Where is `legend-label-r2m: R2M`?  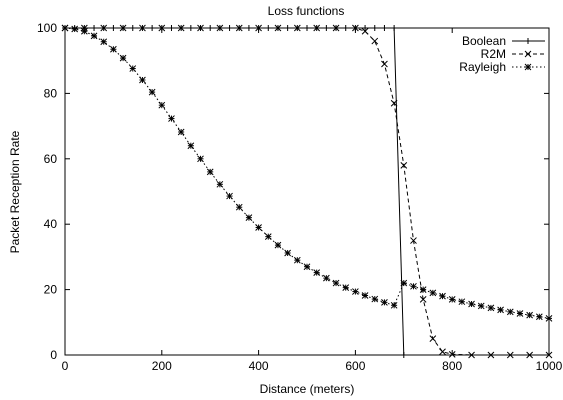 legend-label-r2m: R2M is located at coordinates (493, 54).